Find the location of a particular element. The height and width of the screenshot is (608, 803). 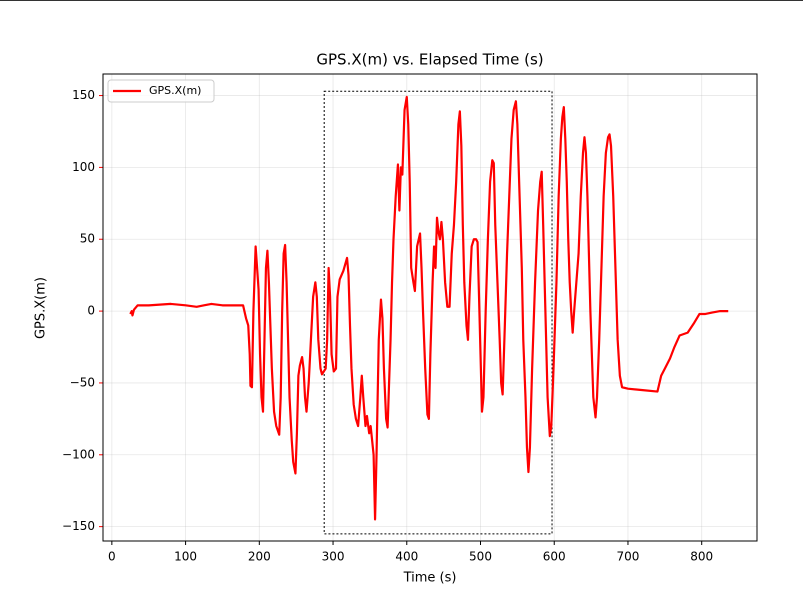

legend-box is located at coordinates (161, 91).